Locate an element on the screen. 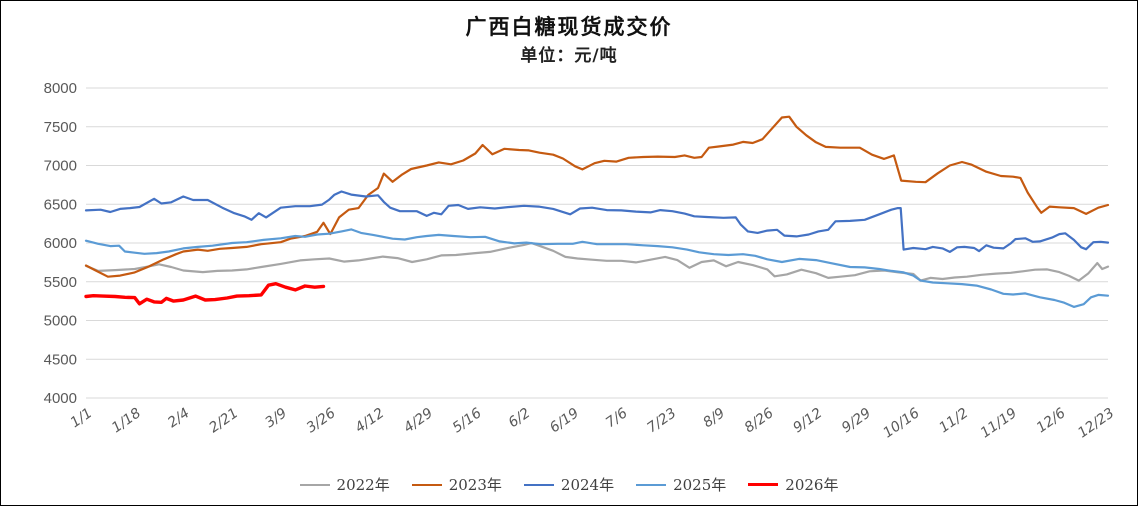 The image size is (1138, 506). chart-subtitle: 单位：元/吨 is located at coordinates (569, 56).